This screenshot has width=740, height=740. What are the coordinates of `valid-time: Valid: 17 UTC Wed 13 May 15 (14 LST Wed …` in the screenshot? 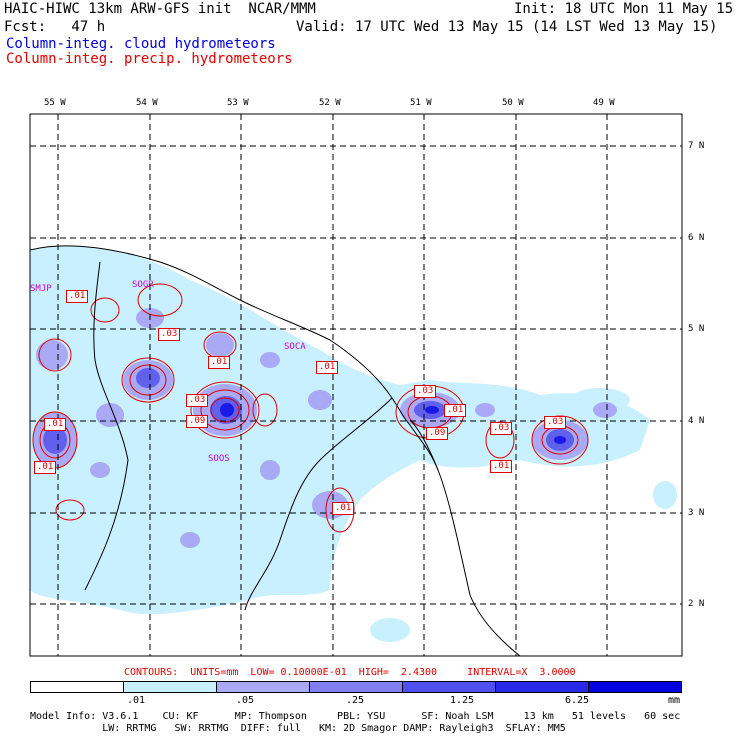 It's located at (507, 27).